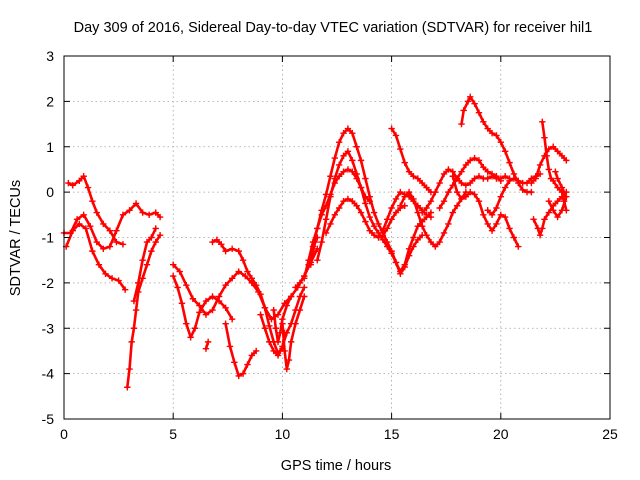 The width and height of the screenshot is (640, 480). What do you see at coordinates (496, 144) in the screenshot?
I see `series-sat-x` at bounding box center [496, 144].